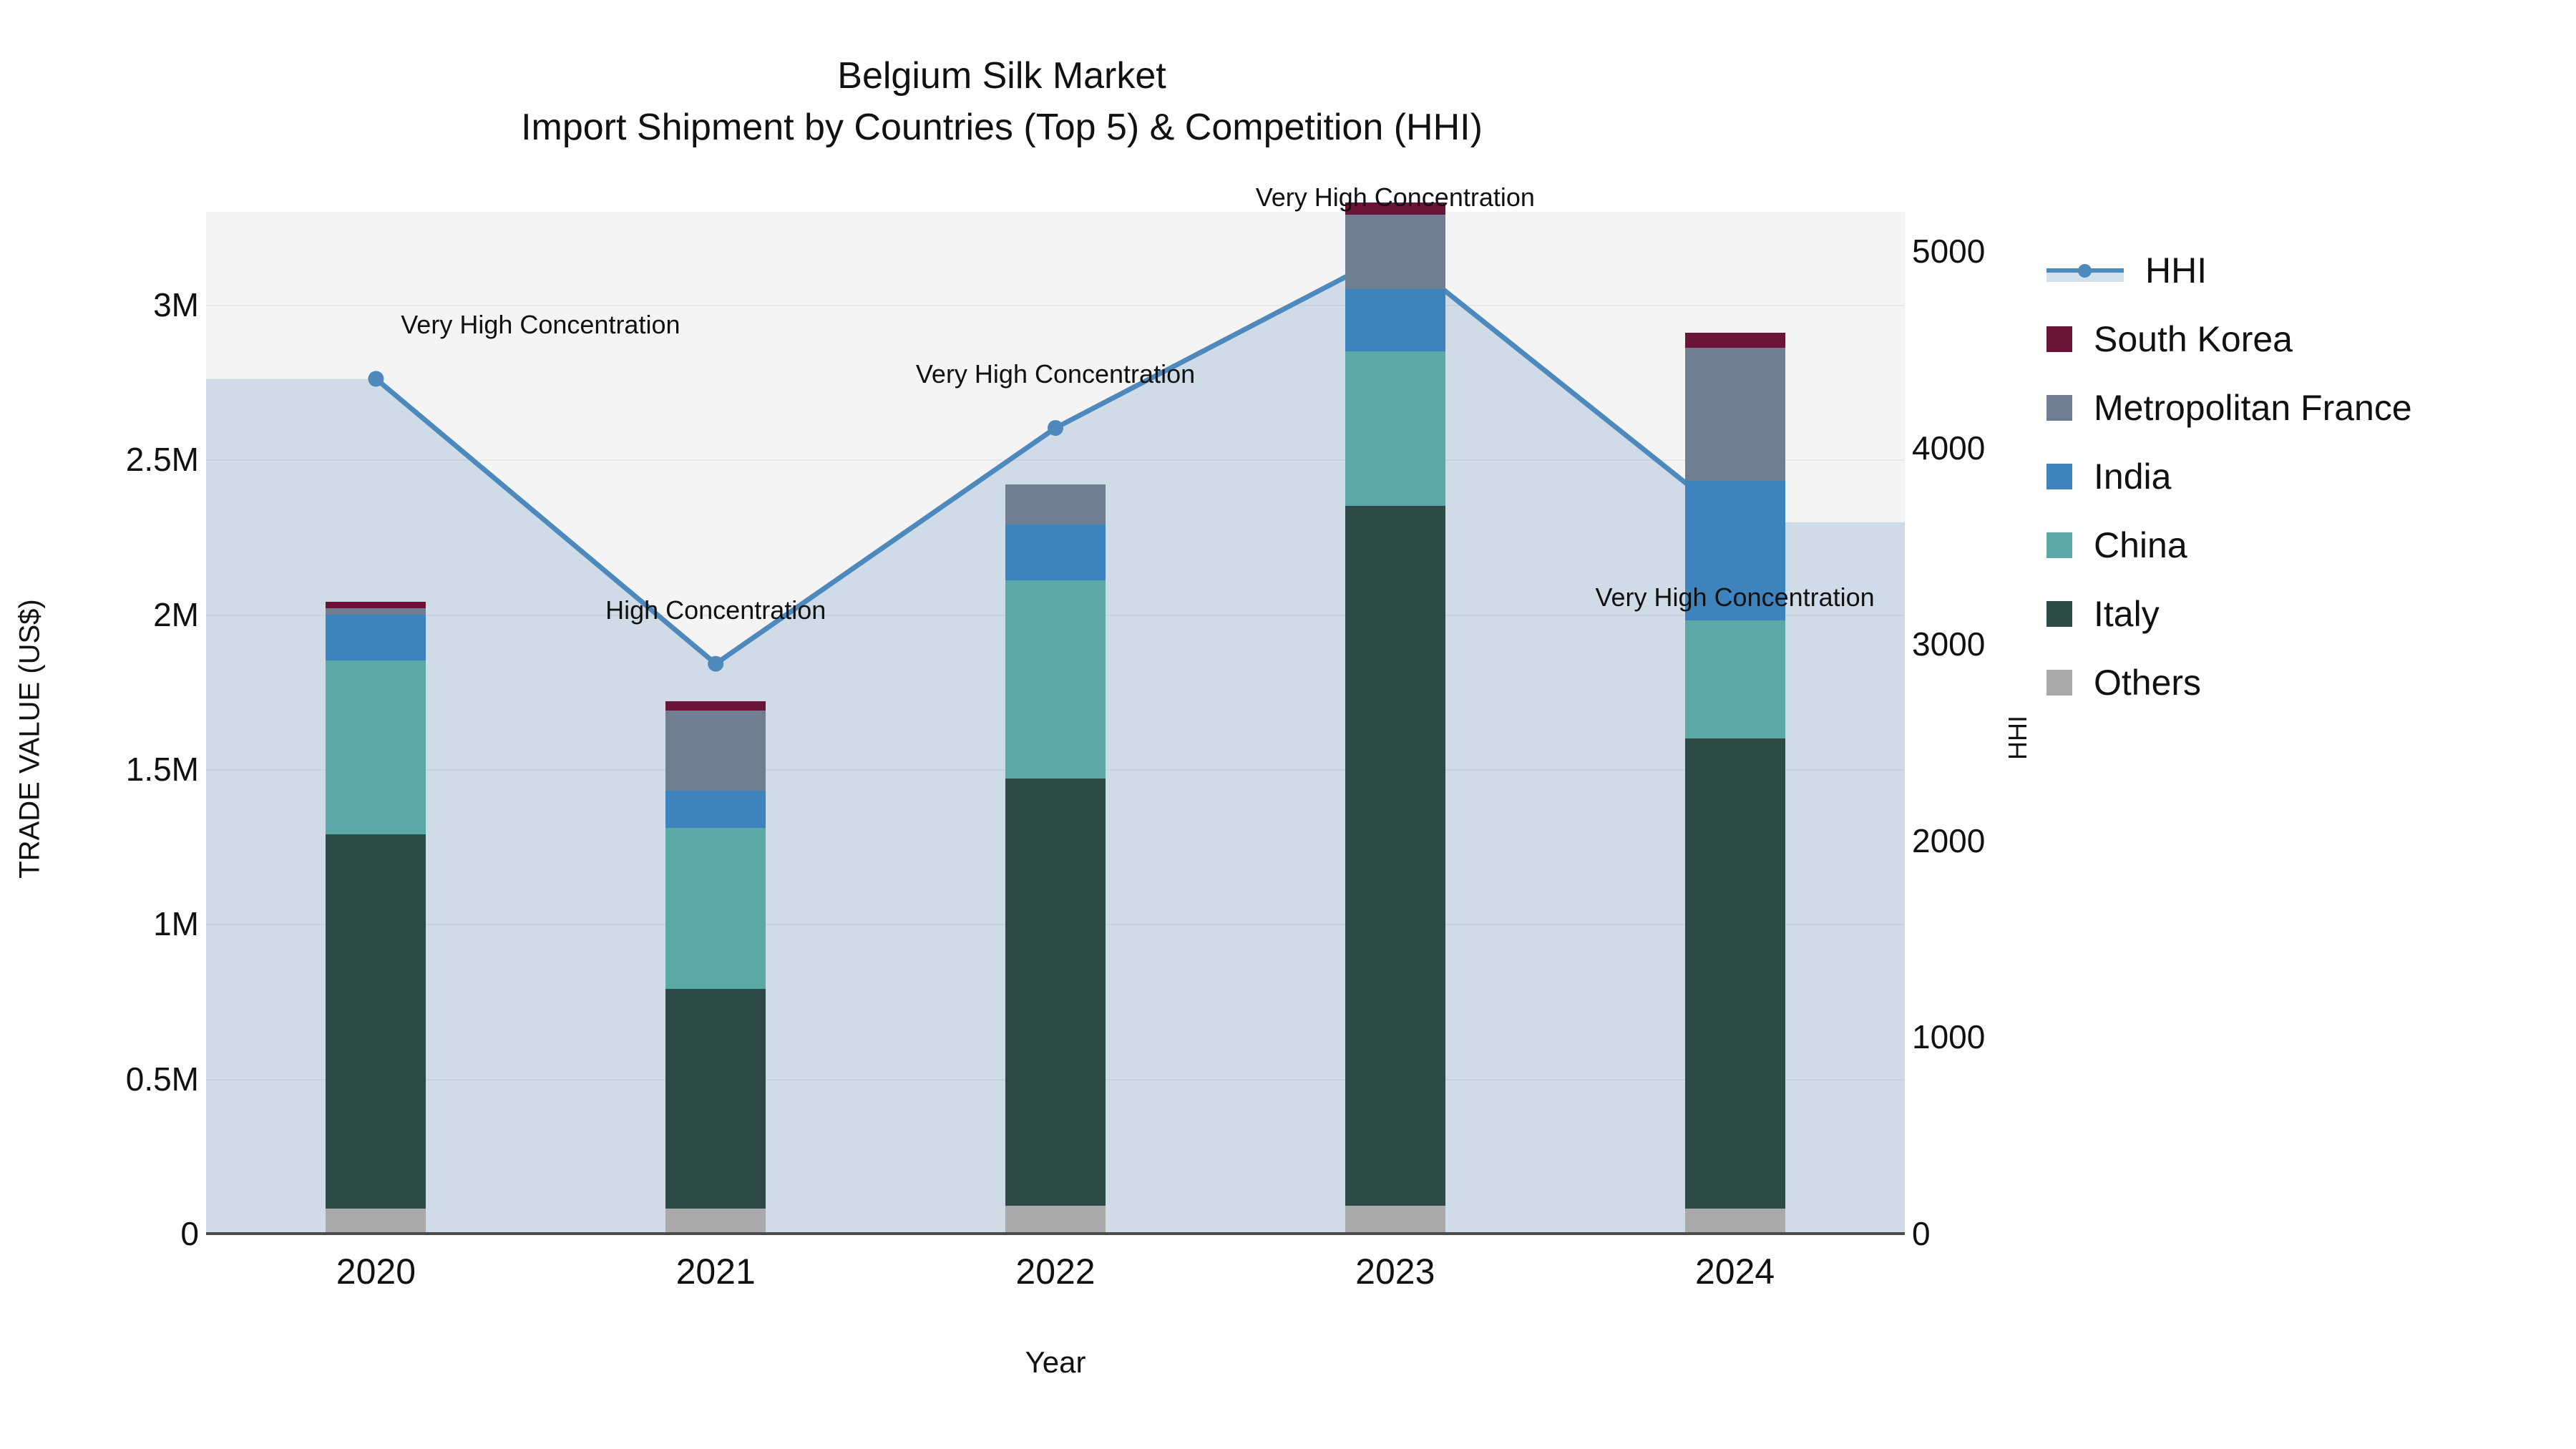 The height and width of the screenshot is (1449, 2576). I want to click on y-axis-right-tick: 2000, so click(1949, 840).